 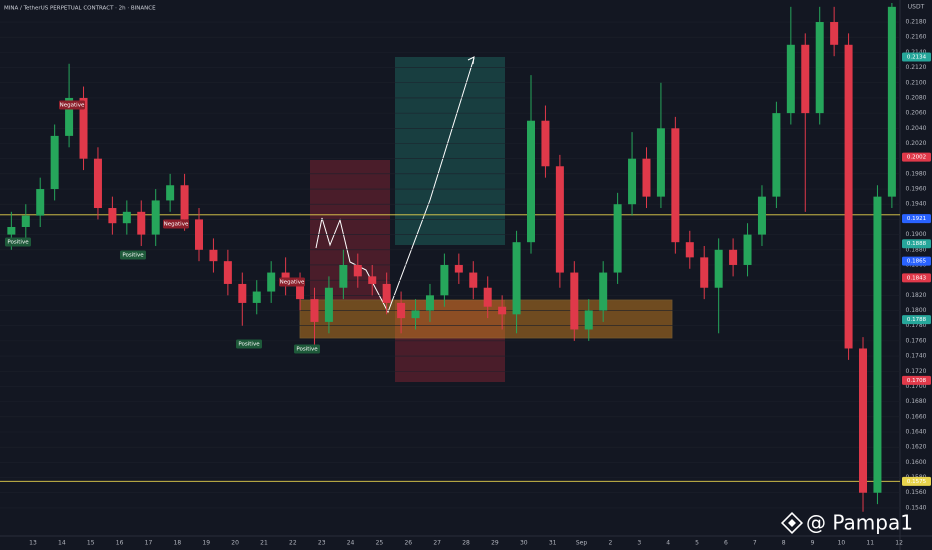 I want to click on x-tick-label: 13, so click(x=33, y=543).